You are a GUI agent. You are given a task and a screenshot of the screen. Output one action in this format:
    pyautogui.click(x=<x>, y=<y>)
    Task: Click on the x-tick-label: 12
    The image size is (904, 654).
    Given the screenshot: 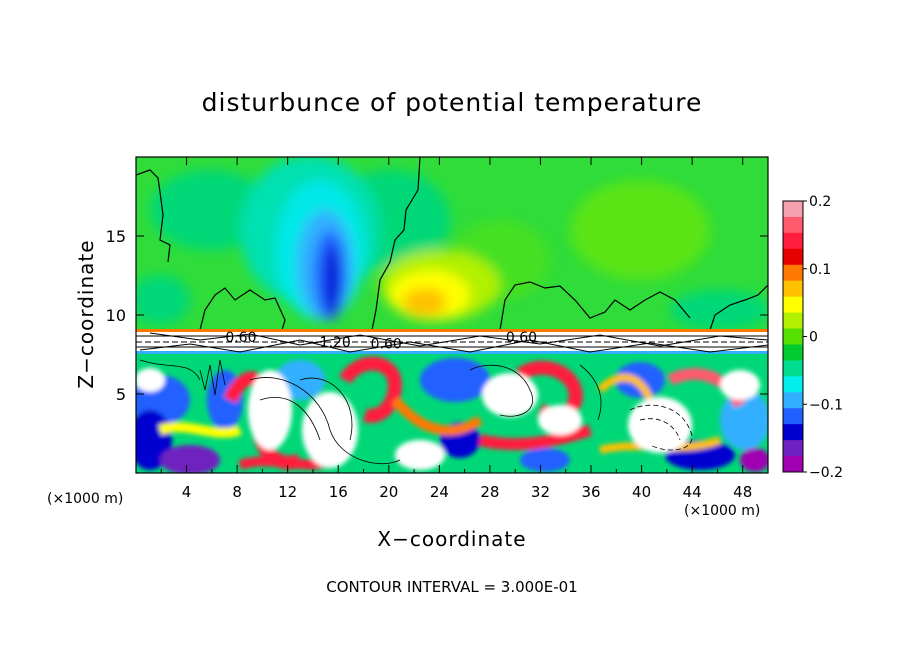 What is the action you would take?
    pyautogui.click(x=287, y=492)
    